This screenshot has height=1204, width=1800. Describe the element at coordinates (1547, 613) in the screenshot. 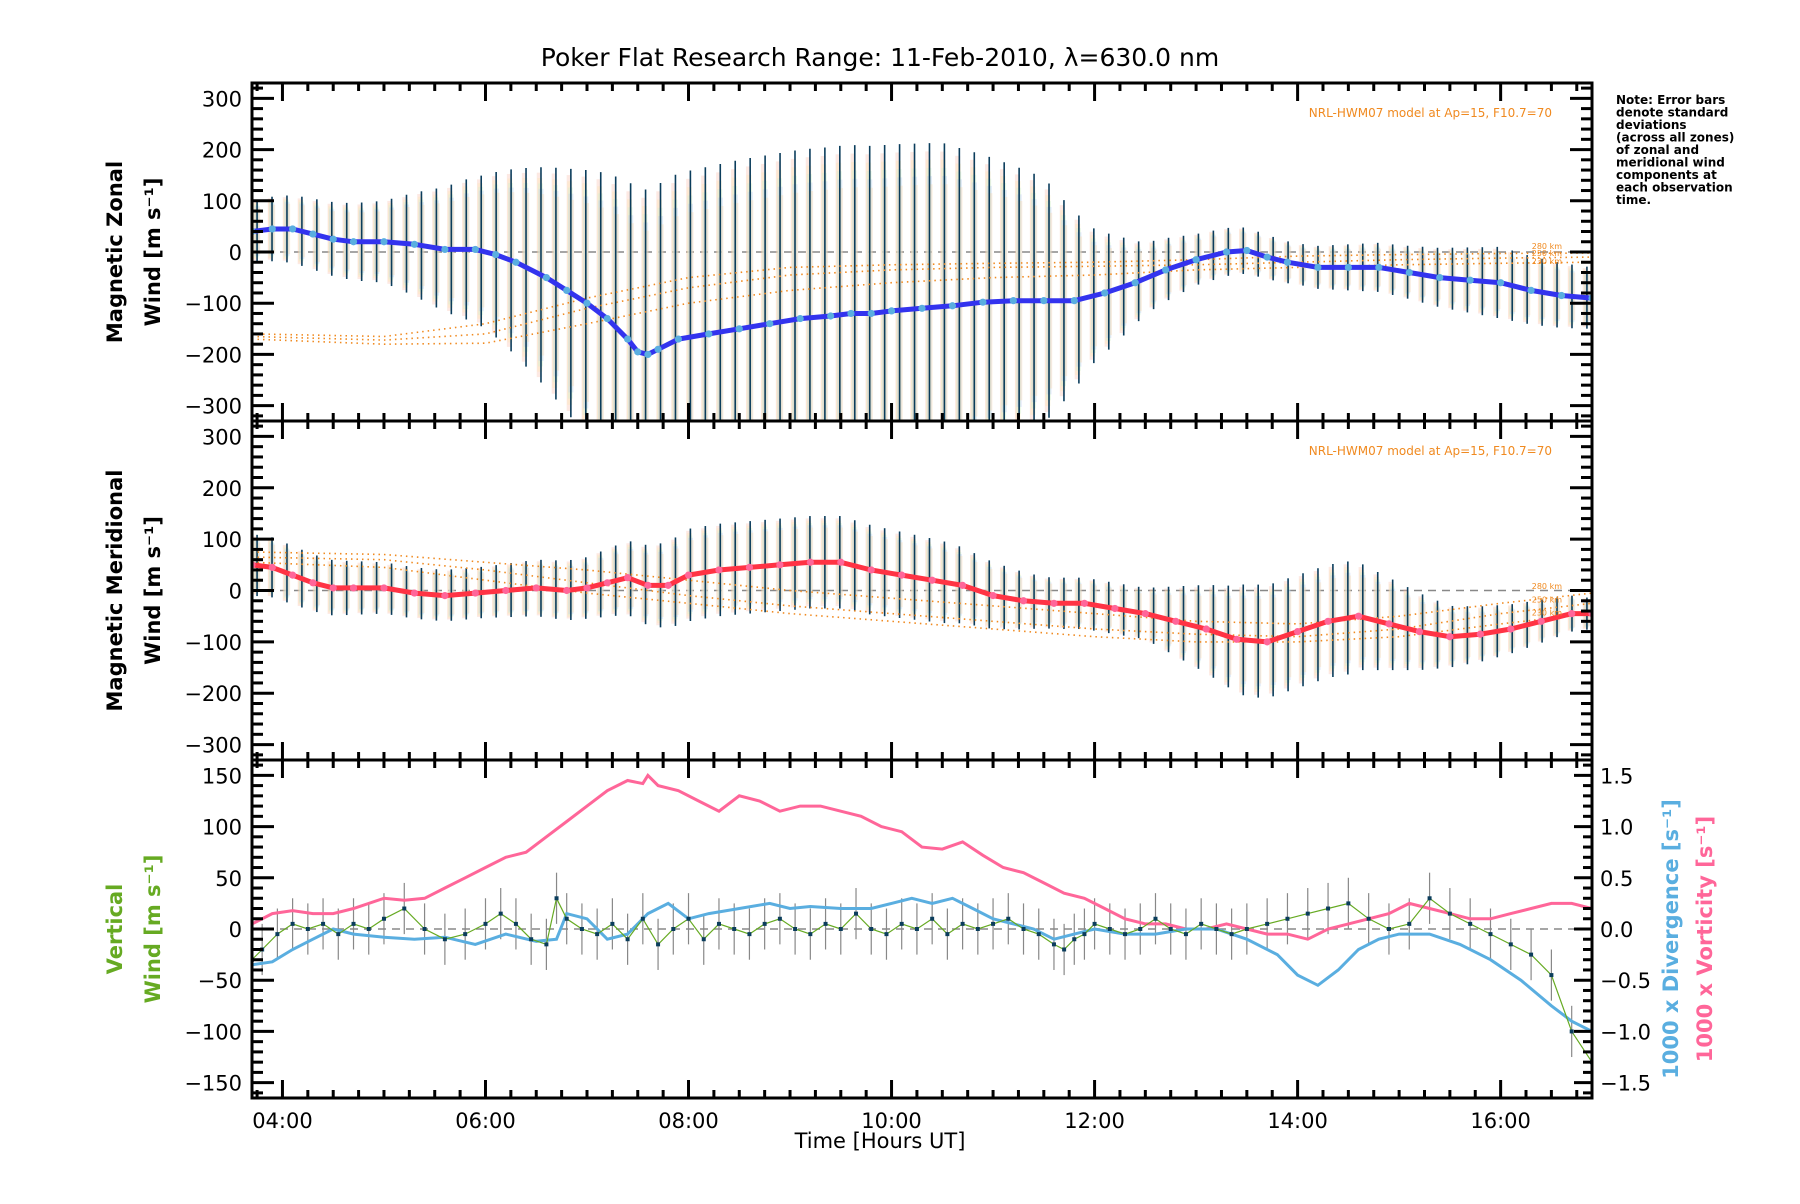

I see `model-altitude-label: 230 km` at that location.